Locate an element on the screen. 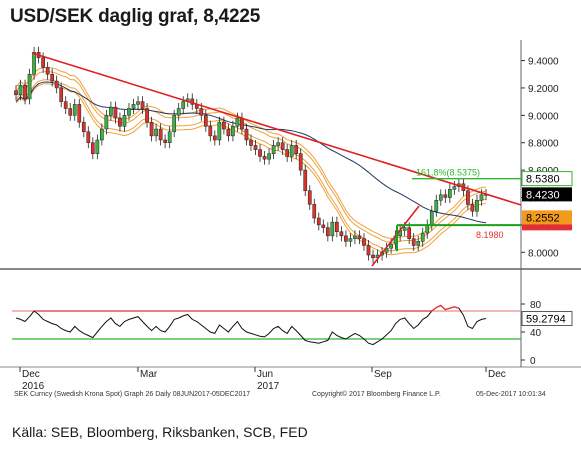 This screenshot has width=581, height=449. value-box-rsi-bg is located at coordinates (547, 318).